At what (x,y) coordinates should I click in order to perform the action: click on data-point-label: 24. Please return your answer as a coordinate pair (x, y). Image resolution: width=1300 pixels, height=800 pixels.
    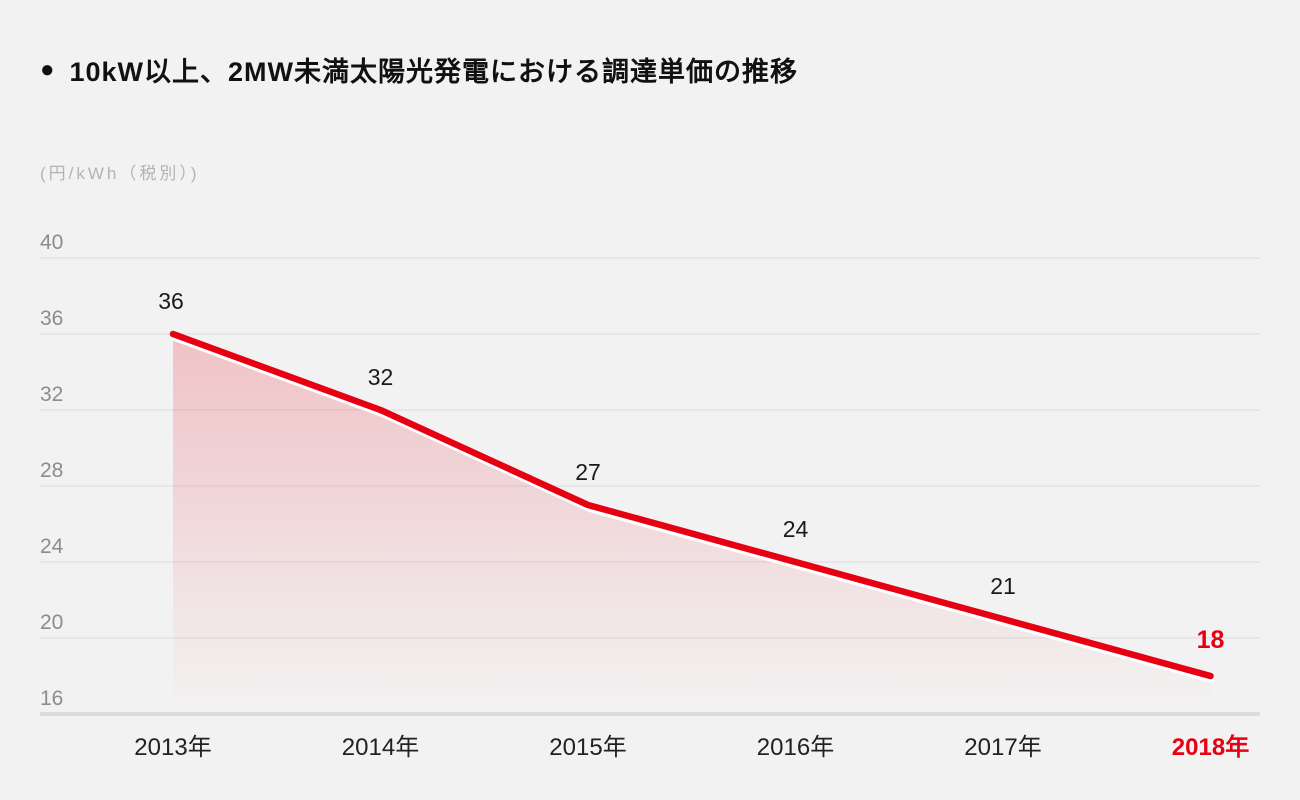
    Looking at the image, I should click on (795, 529).